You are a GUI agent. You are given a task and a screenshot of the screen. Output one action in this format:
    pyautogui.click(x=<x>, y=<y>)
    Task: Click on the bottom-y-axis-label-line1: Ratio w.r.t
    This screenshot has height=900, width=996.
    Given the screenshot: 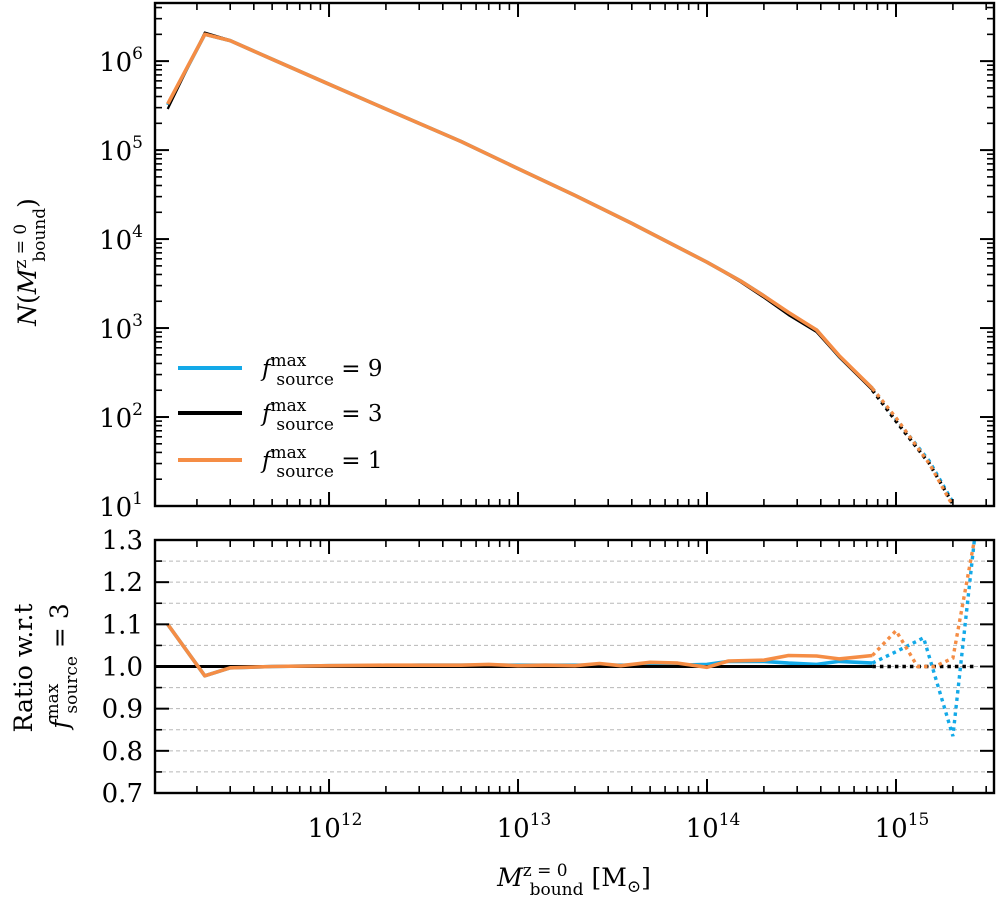 What is the action you would take?
    pyautogui.click(x=23, y=668)
    